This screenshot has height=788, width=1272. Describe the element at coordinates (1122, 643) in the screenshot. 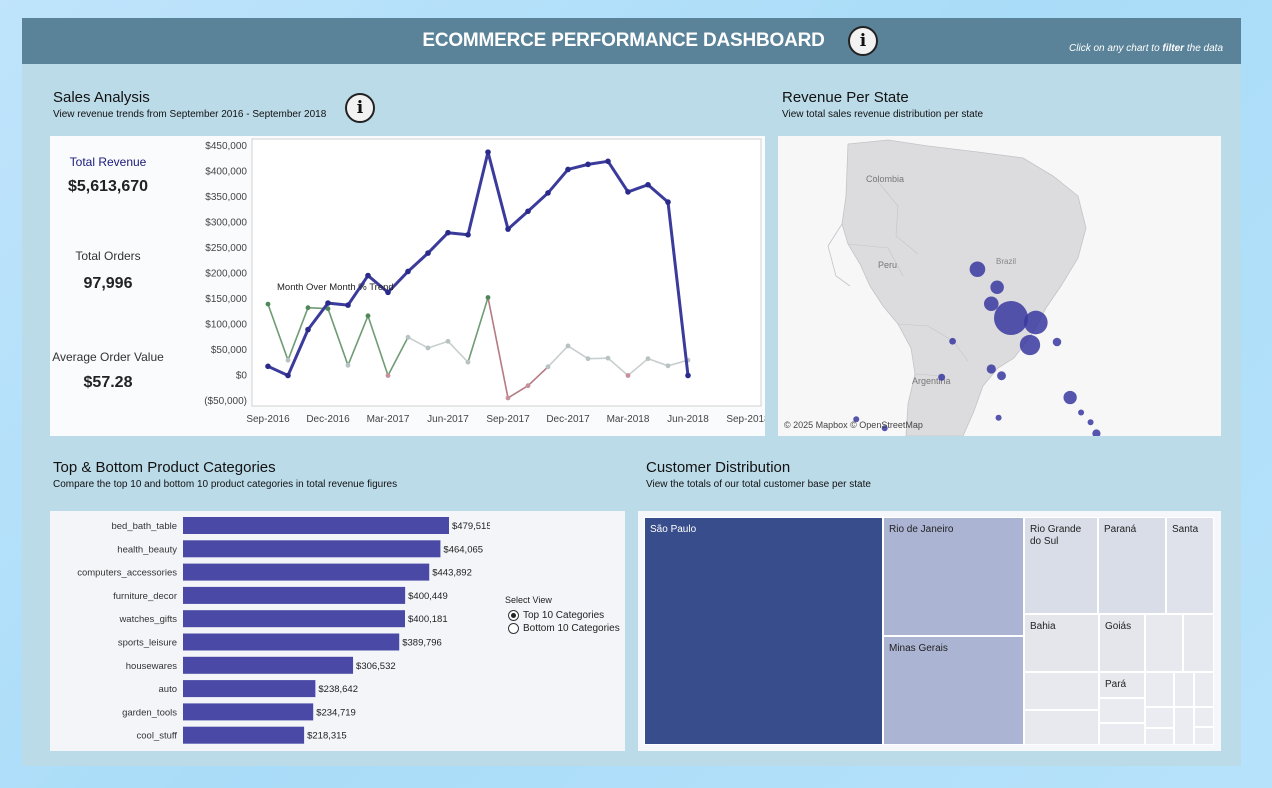

I see `tile-goias: Goiás` at that location.